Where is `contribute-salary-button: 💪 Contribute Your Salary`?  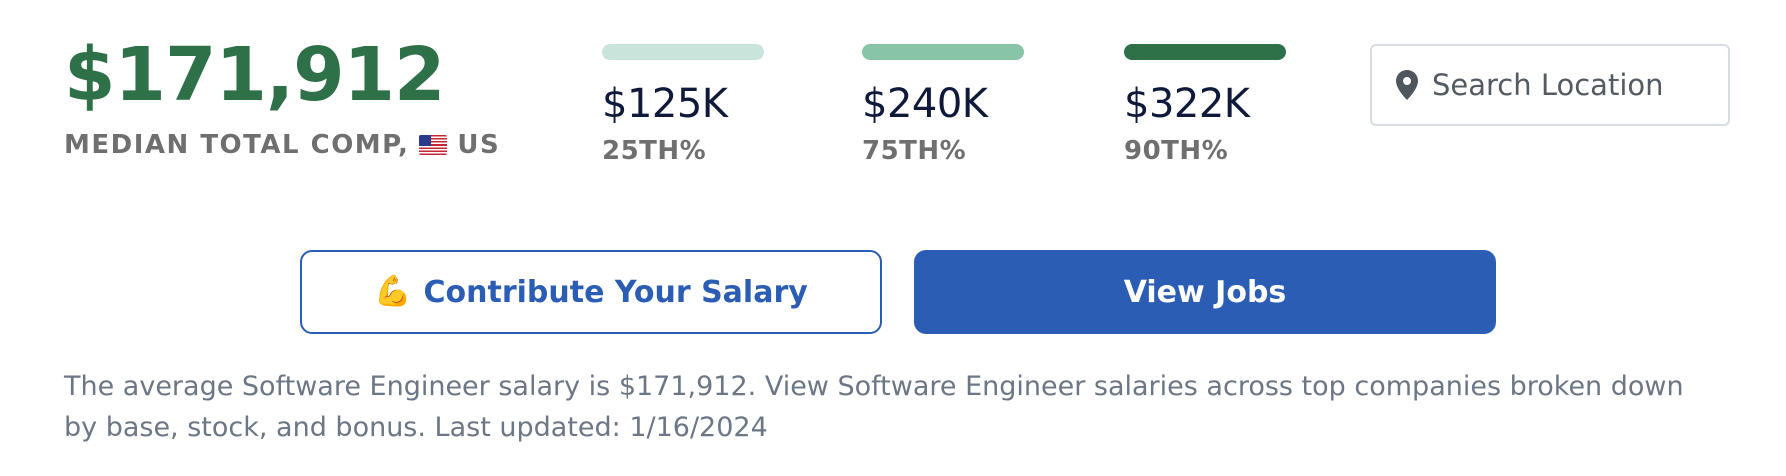 contribute-salary-button: 💪 Contribute Your Salary is located at coordinates (591, 292).